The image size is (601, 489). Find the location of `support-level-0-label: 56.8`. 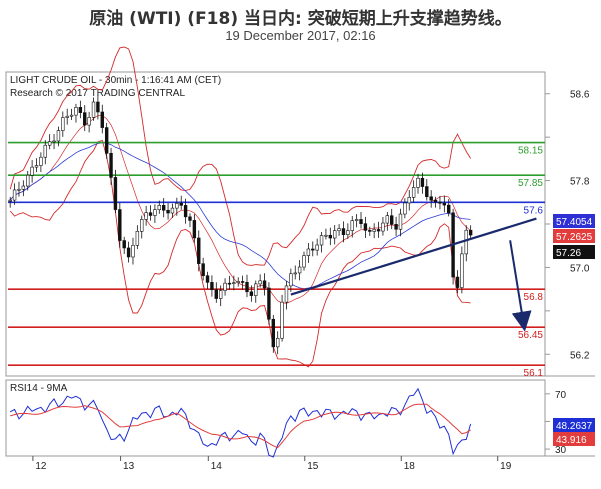

support-level-0-label: 56.8 is located at coordinates (534, 297).